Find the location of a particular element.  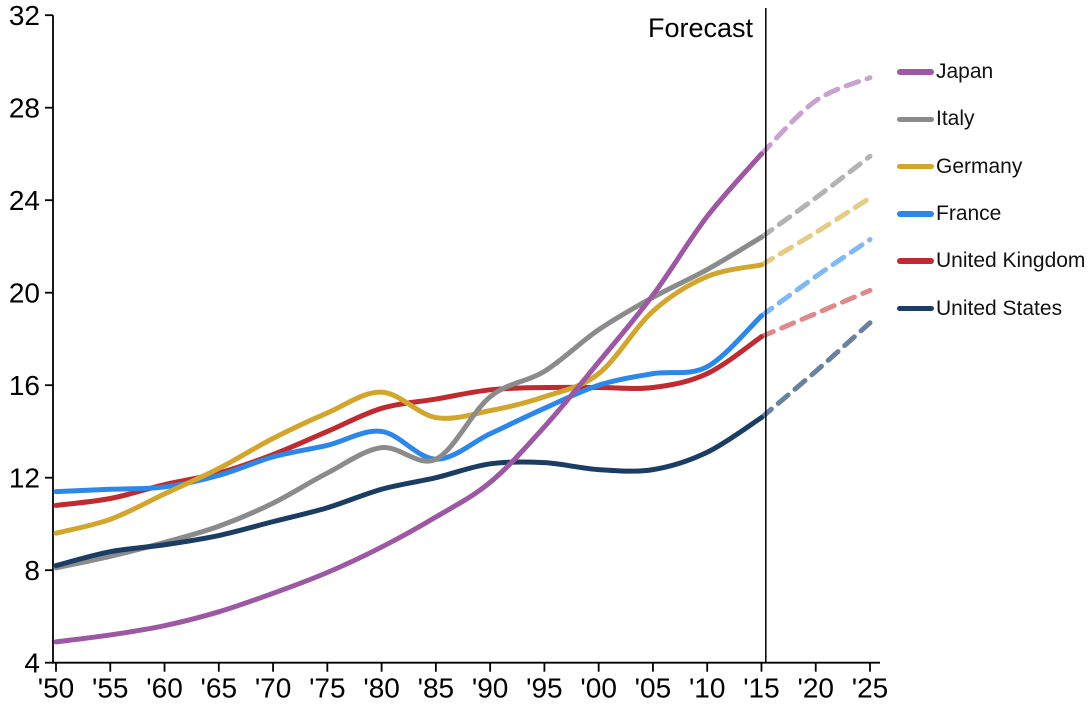

legend-swatch-italy is located at coordinates (915, 119).